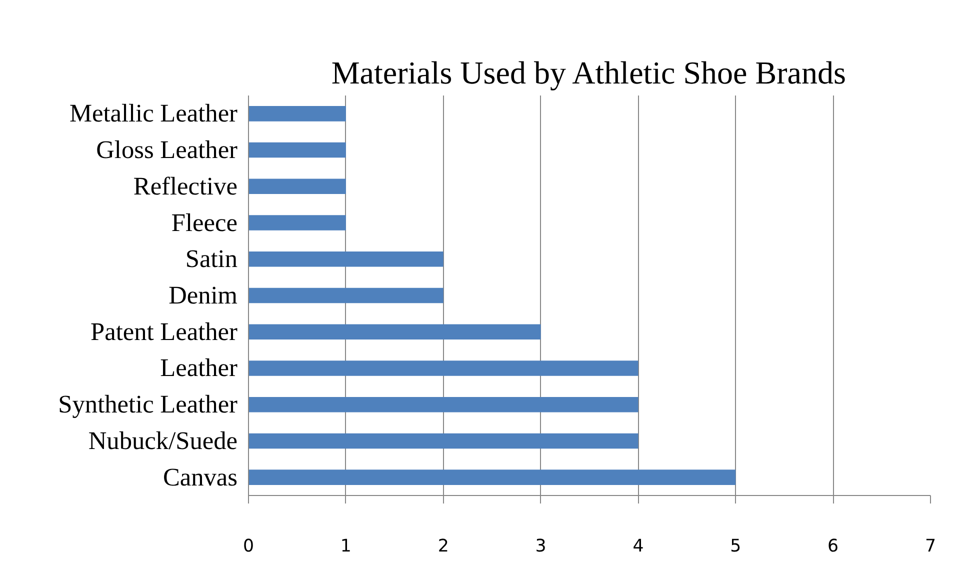 The image size is (957, 580). What do you see at coordinates (443, 546) in the screenshot?
I see `x-tick-label: 2` at bounding box center [443, 546].